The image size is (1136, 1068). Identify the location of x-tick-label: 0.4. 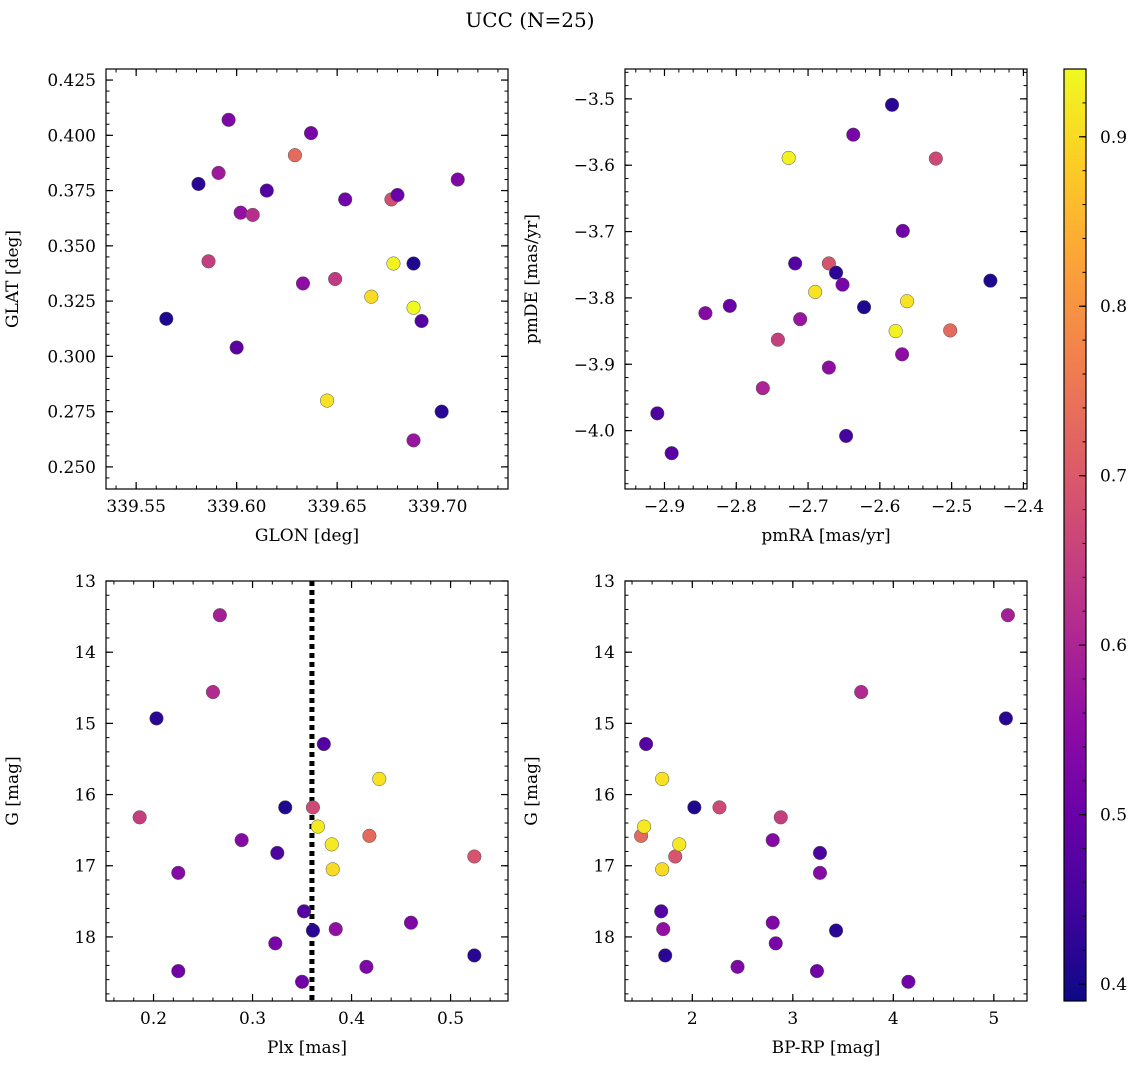
(351, 1019).